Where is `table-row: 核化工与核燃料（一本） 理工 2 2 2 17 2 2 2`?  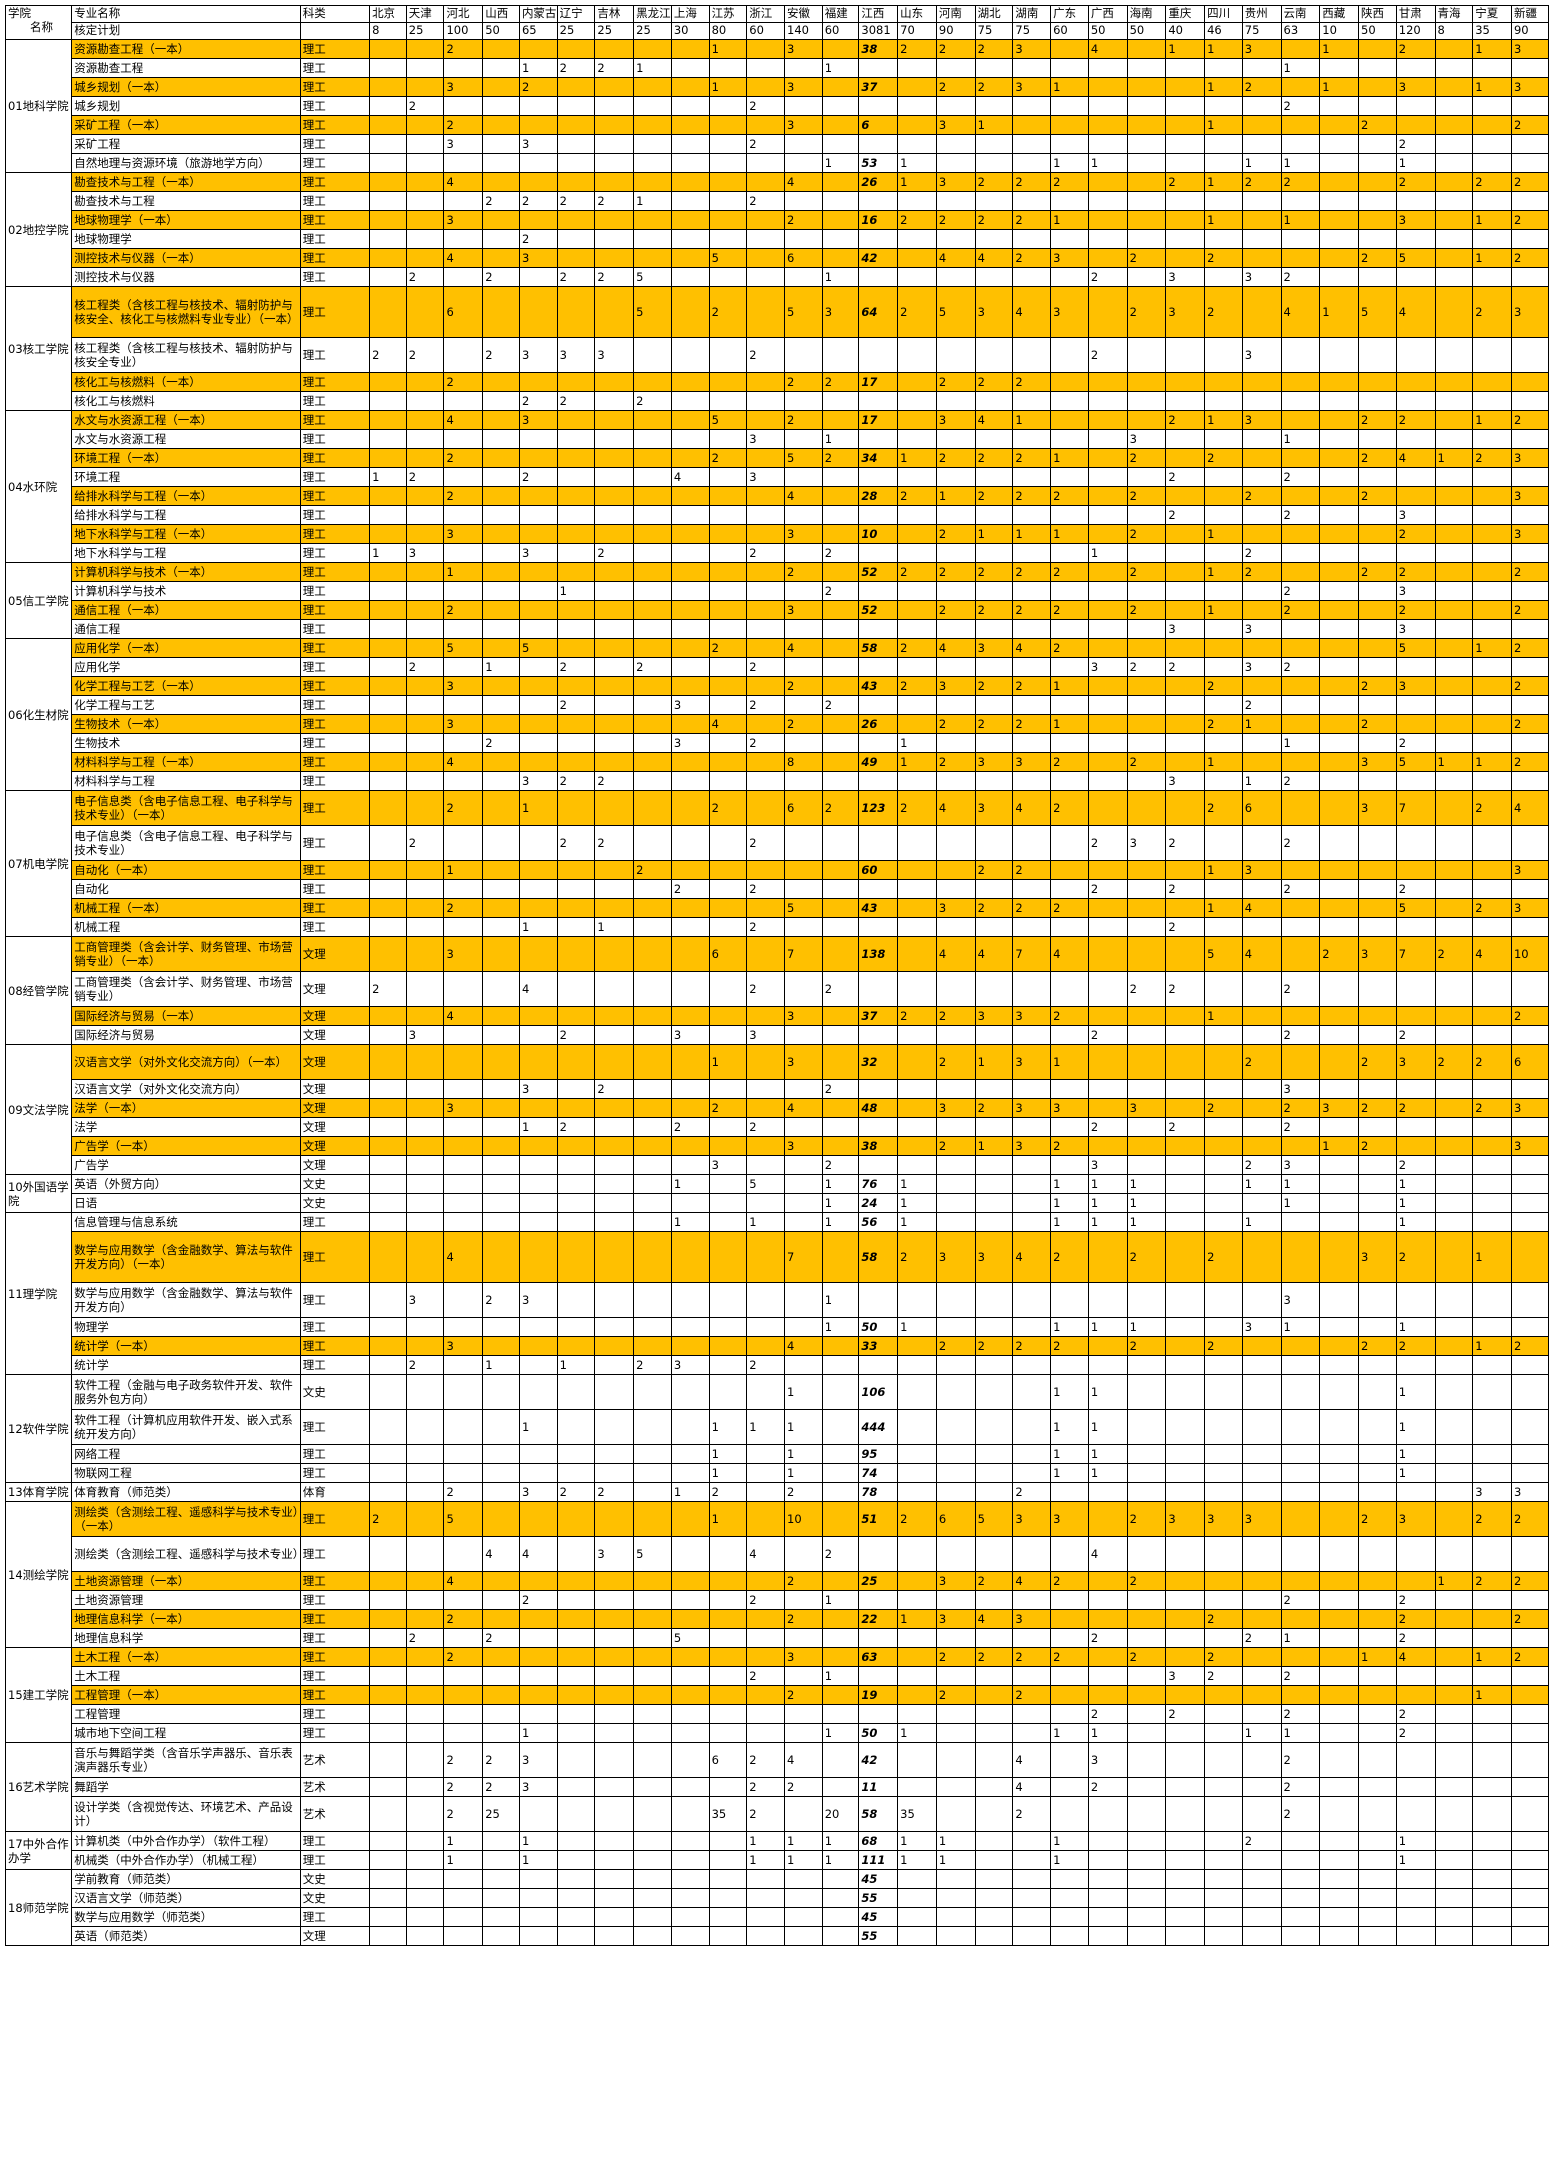
table-row: 核化工与核燃料（一本） 理工 2 2 2 17 2 2 2 is located at coordinates (778, 382).